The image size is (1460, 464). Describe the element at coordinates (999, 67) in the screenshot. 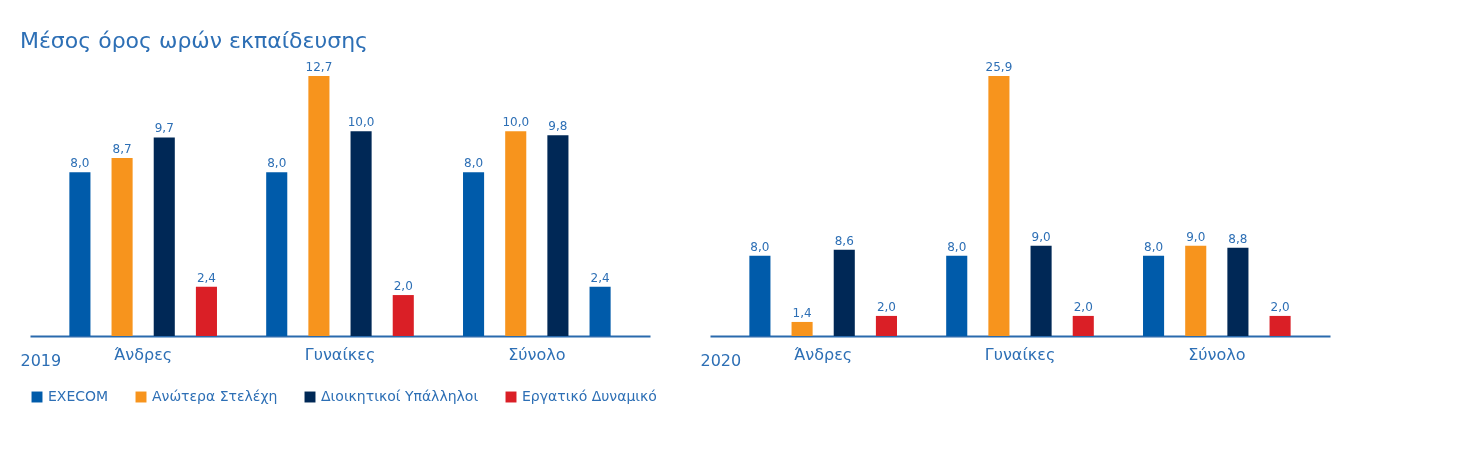

I see `data-label: 25,9` at that location.